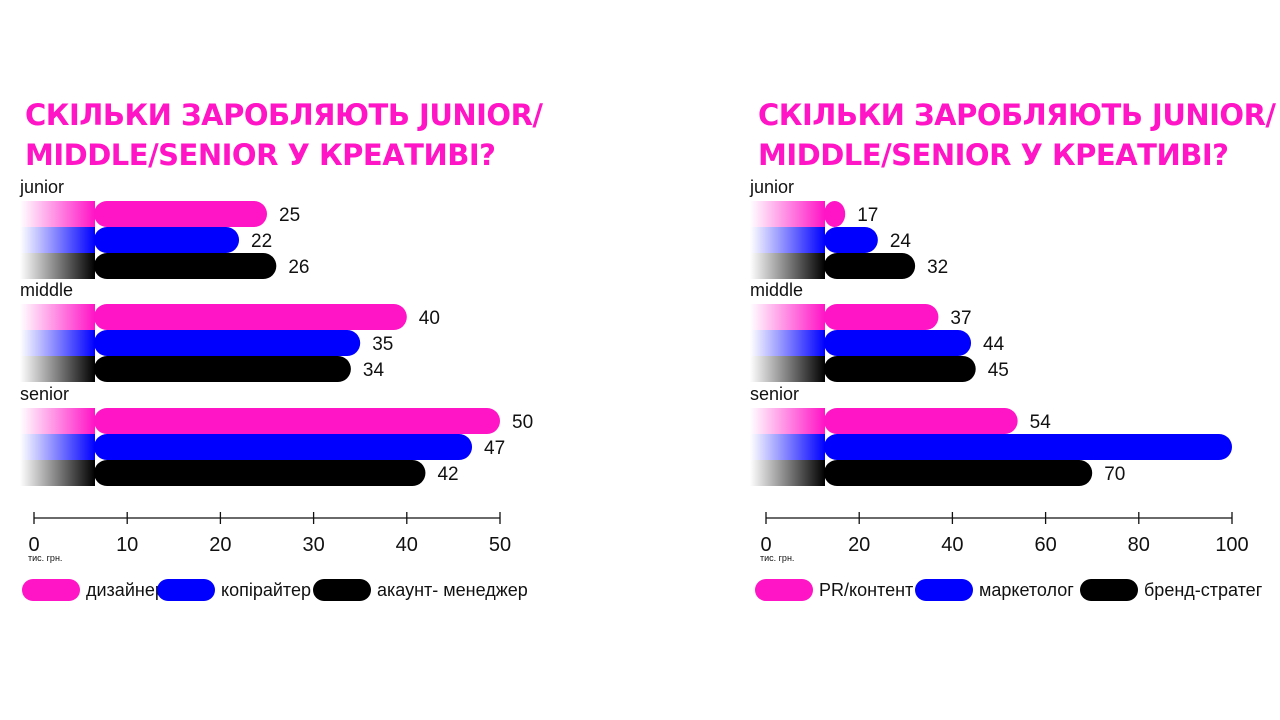 The height and width of the screenshot is (720, 1280). Describe the element at coordinates (1231, 545) in the screenshot. I see `x-tick-label: 100` at that location.